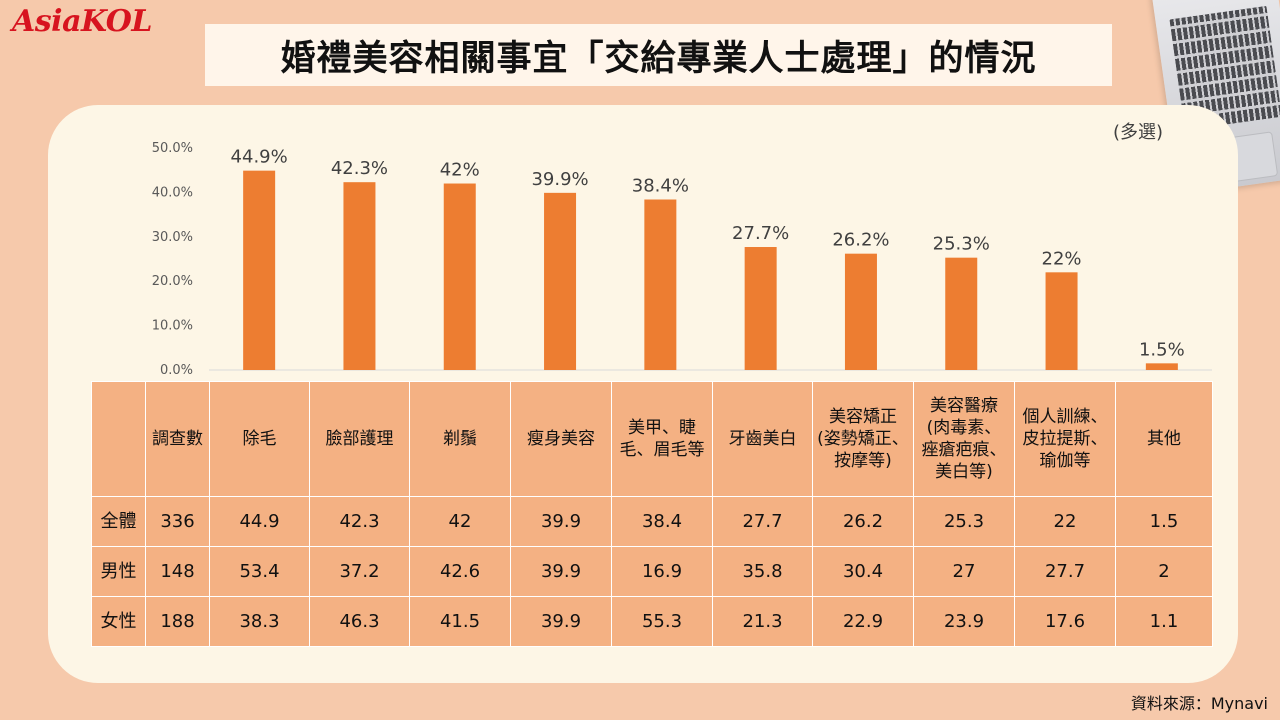 This screenshot has height=720, width=1280. I want to click on y-tick-label: 40.0%, so click(172, 192).